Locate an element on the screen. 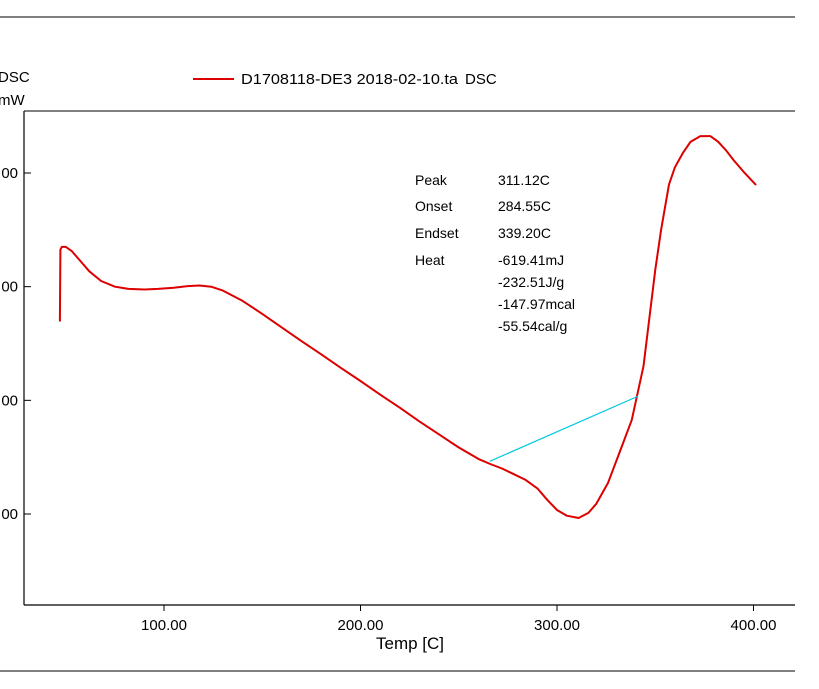  annotation-value-heat-calg: -55.54cal/g is located at coordinates (532, 326).